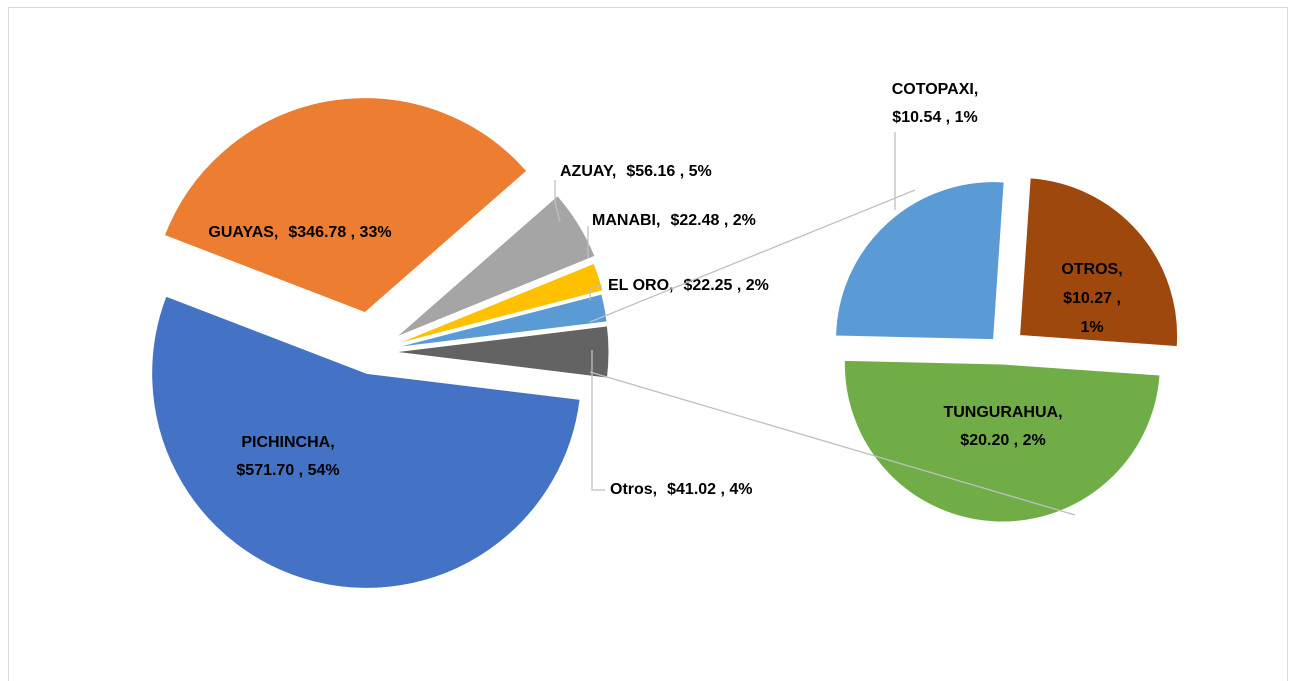  What do you see at coordinates (1002, 412) in the screenshot?
I see `label-category: TUNGURAHUA,` at bounding box center [1002, 412].